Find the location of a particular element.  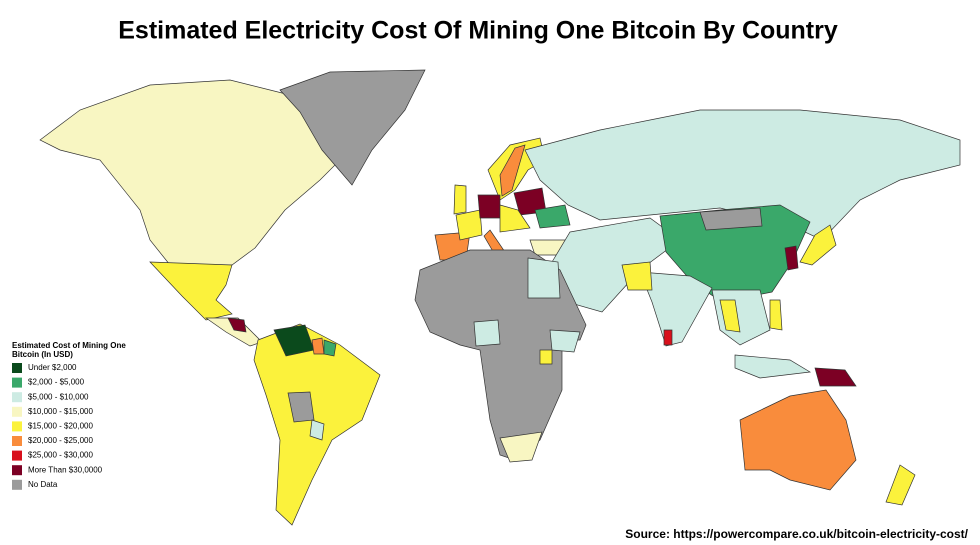

south-africa is located at coordinates (521, 447).